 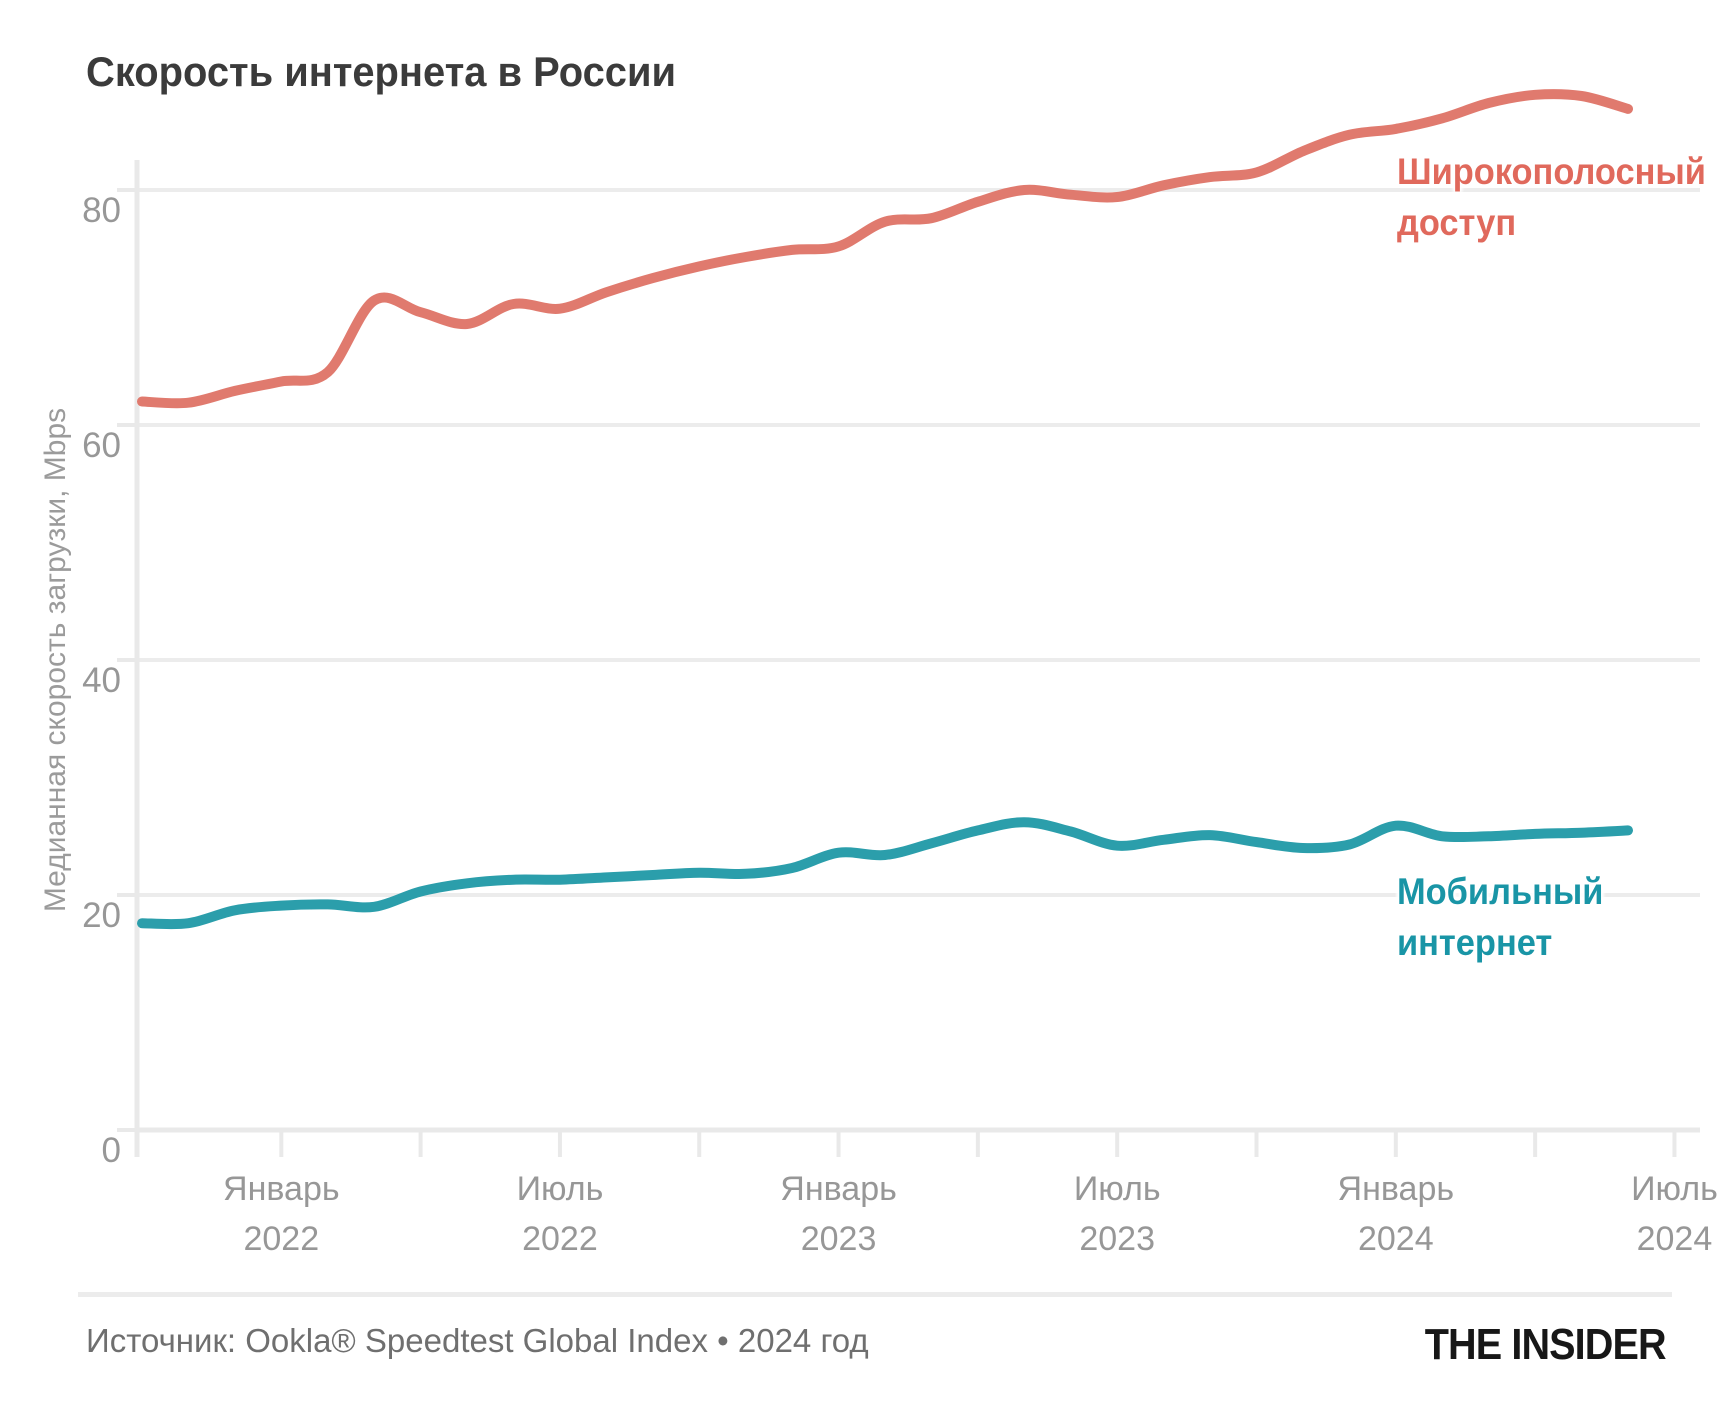 I want to click on mobile-line, so click(x=885, y=873).